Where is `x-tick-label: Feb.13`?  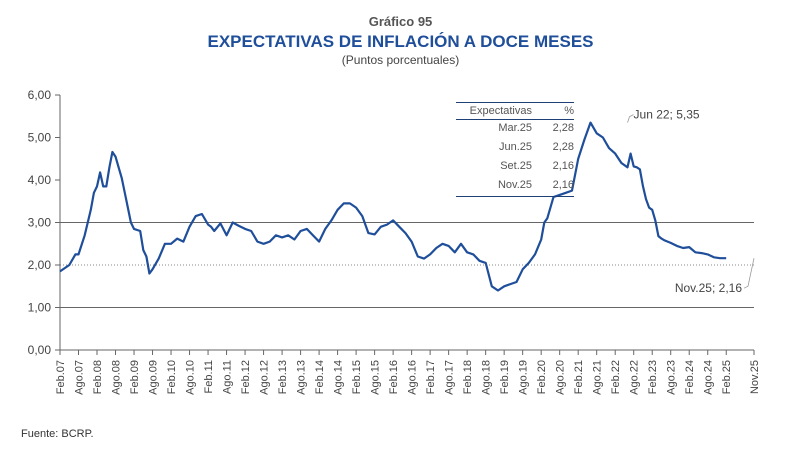
x-tick-label: Feb.13 is located at coordinates (283, 377).